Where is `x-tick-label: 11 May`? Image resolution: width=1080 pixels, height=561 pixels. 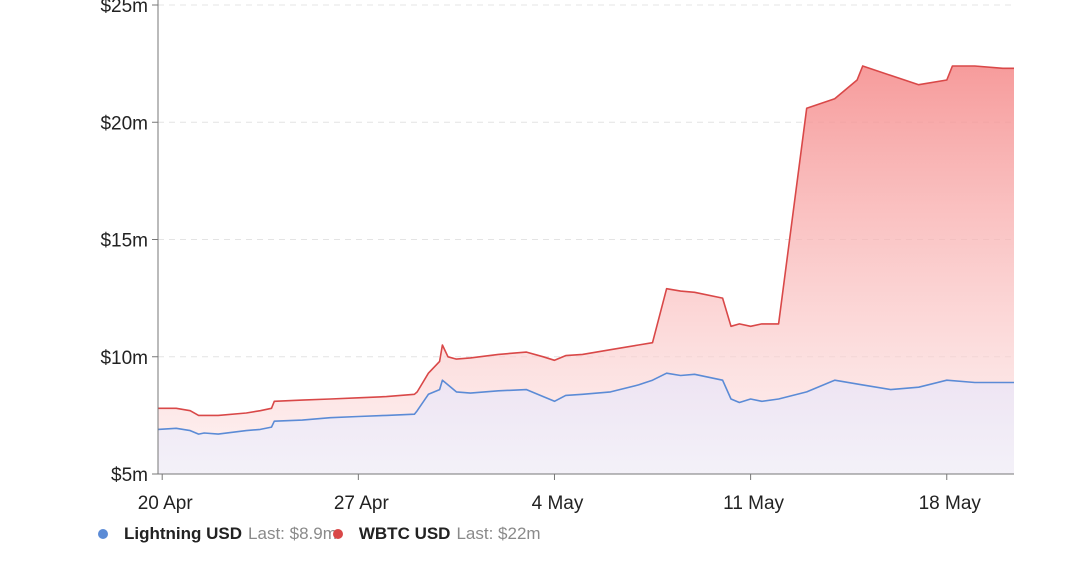
x-tick-label: 11 May is located at coordinates (753, 503).